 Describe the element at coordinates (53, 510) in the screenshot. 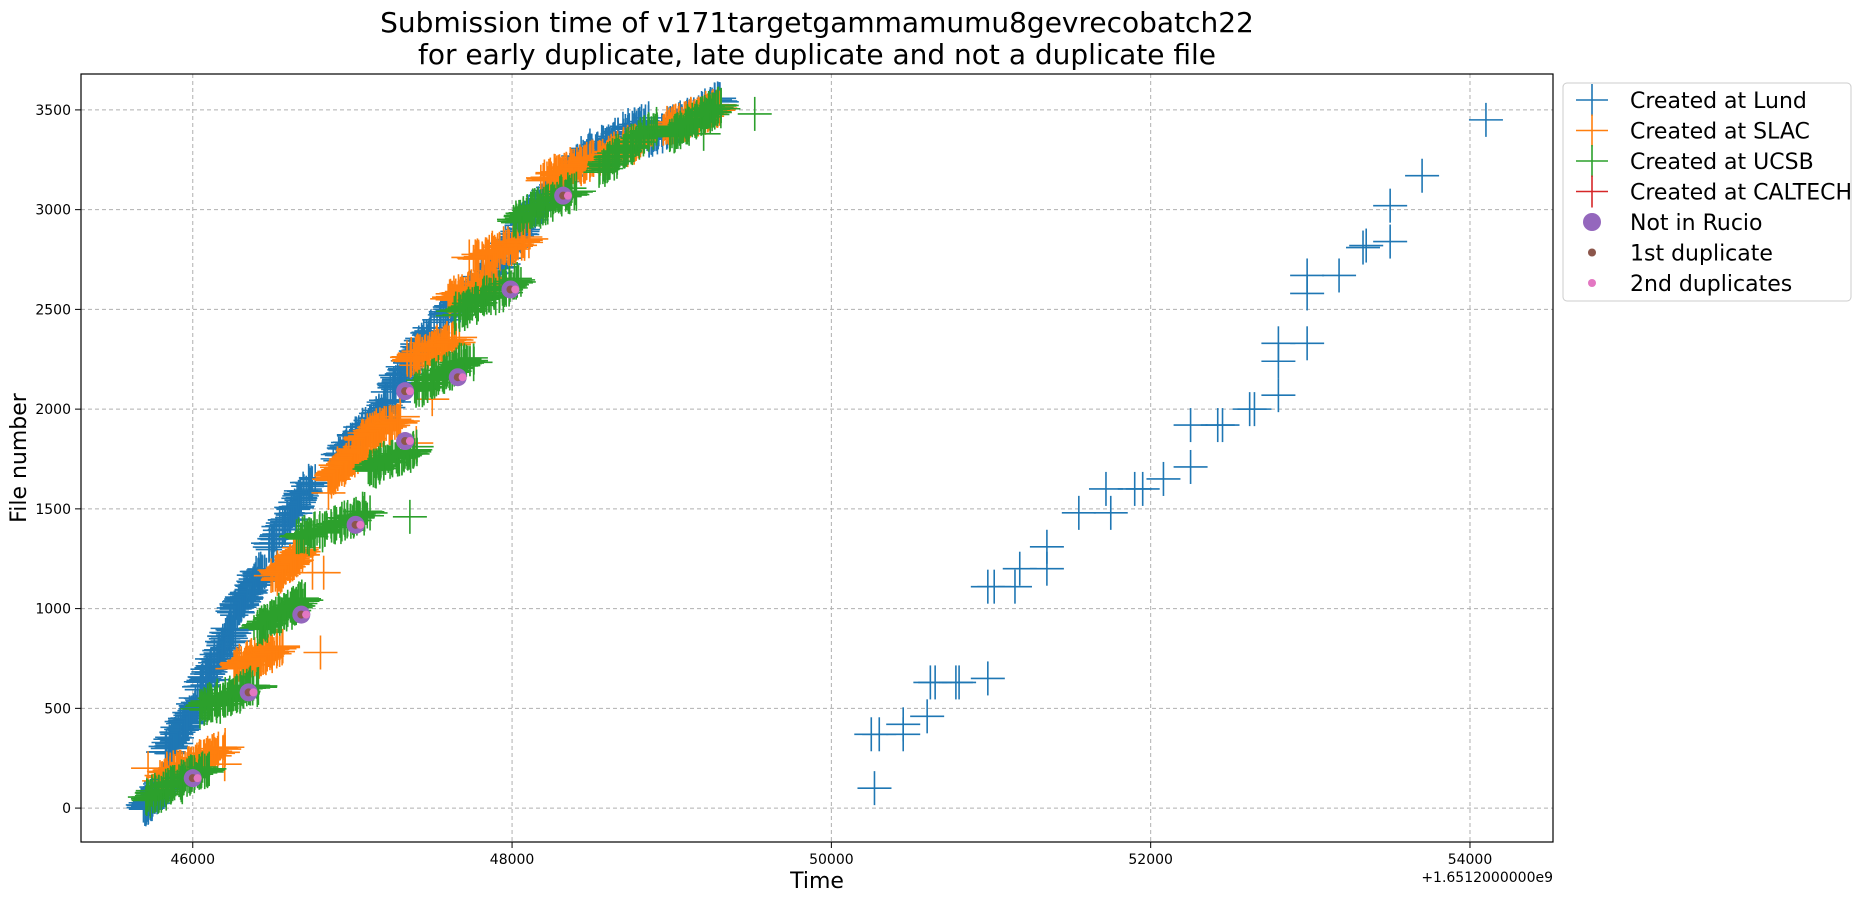

I see `y-tick-label: 1500` at that location.